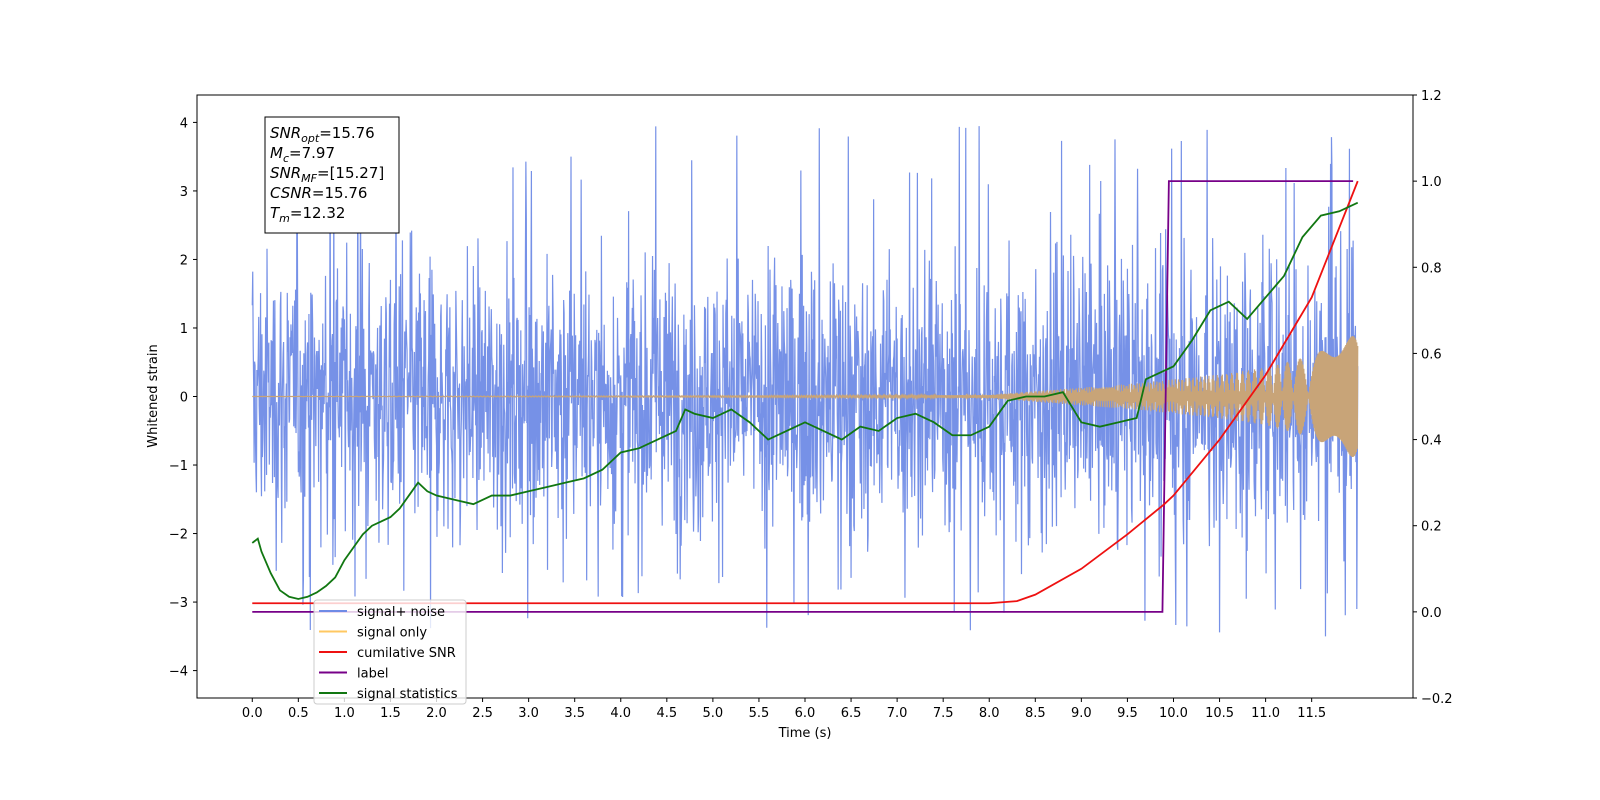 This screenshot has width=1600, height=800. I want to click on x-tick-label: 1.5, so click(390, 713).